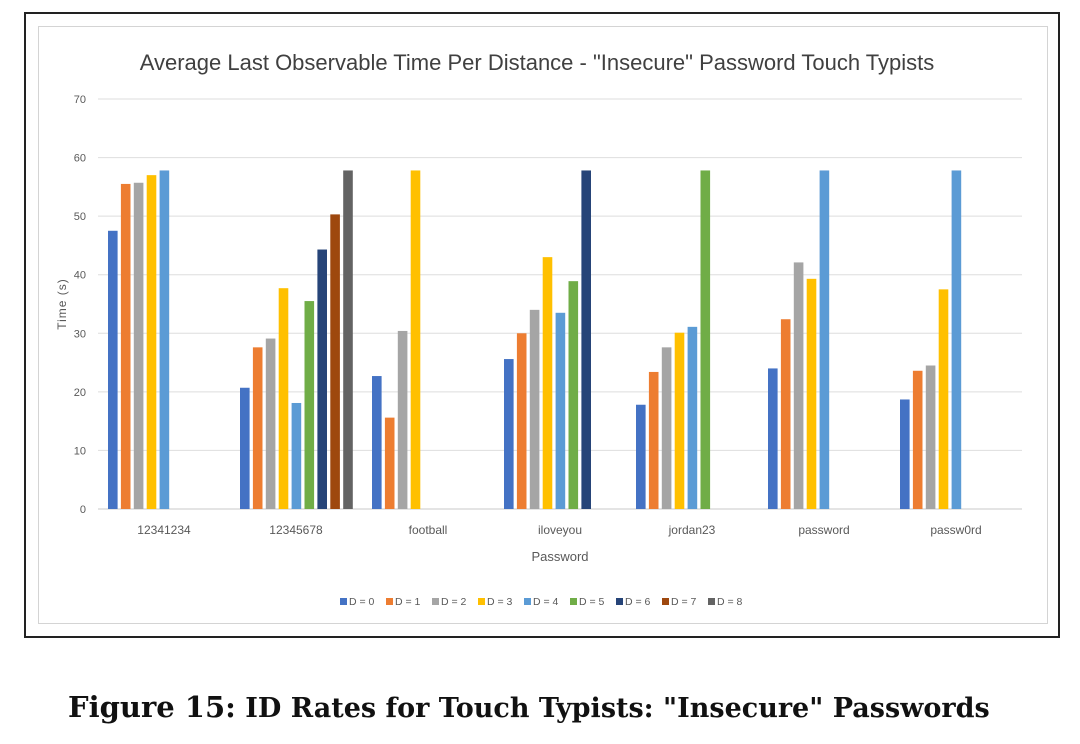 Image resolution: width=1080 pixels, height=744 pixels. What do you see at coordinates (798, 385) in the screenshot?
I see `bar-d2-password` at bounding box center [798, 385].